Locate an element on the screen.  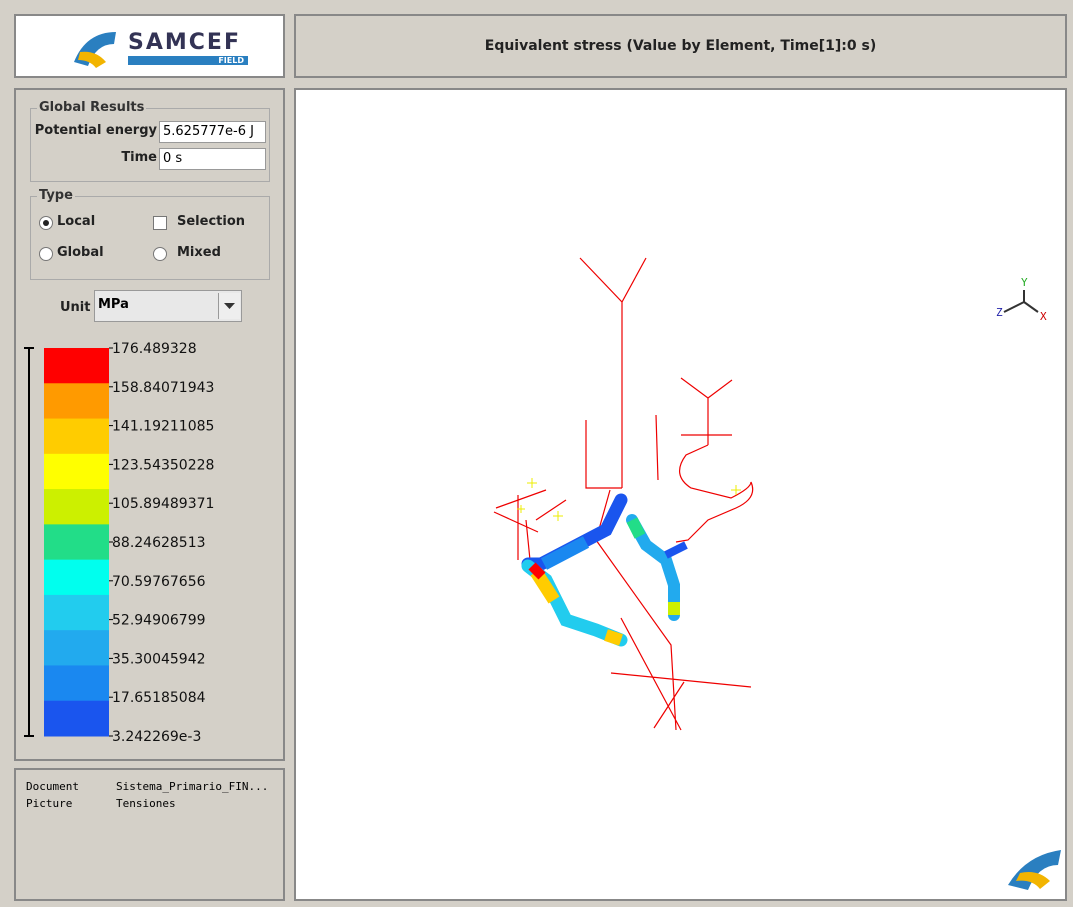
info-value: Tensiones is located at coordinates (146, 803).